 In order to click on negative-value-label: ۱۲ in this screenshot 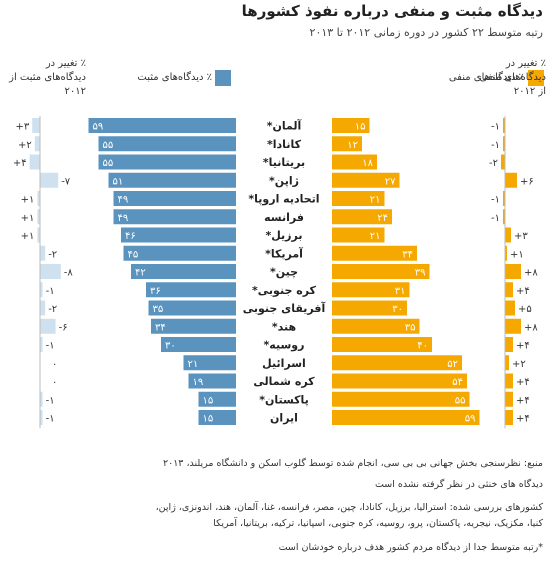, I will do `click(352, 145)`.